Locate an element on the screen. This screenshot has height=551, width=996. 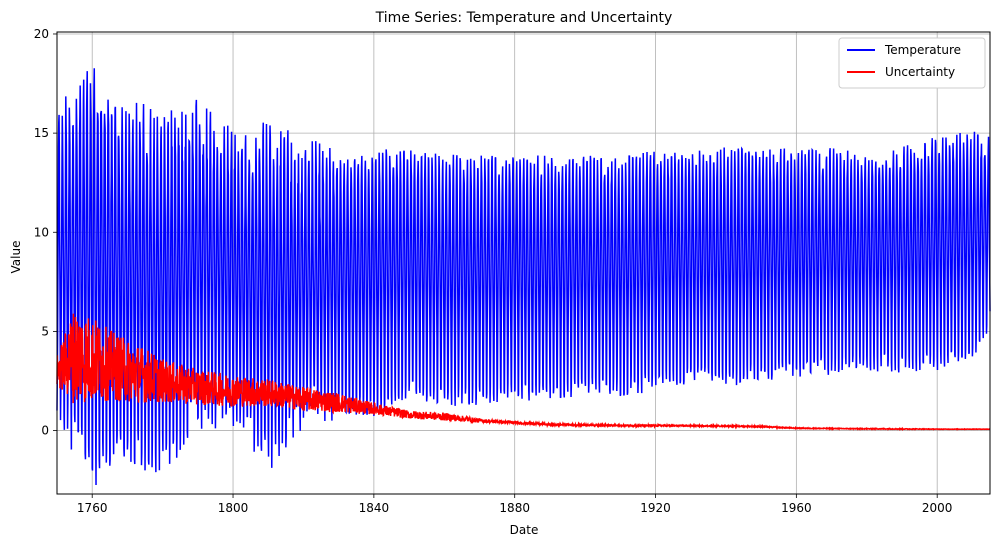
legend-label-uncertainty: Uncertainty is located at coordinates (920, 72).